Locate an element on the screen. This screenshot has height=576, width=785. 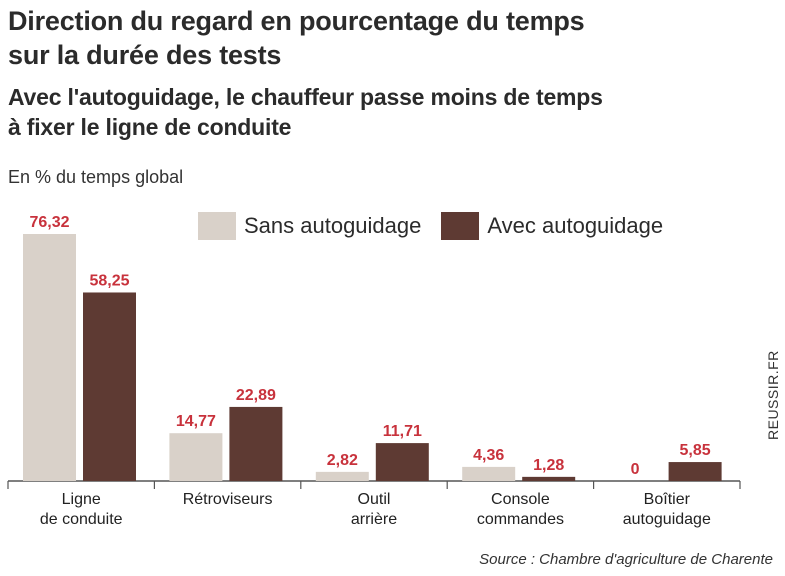
legend-item-avec: Avec autoguidage is located at coordinates (552, 226).